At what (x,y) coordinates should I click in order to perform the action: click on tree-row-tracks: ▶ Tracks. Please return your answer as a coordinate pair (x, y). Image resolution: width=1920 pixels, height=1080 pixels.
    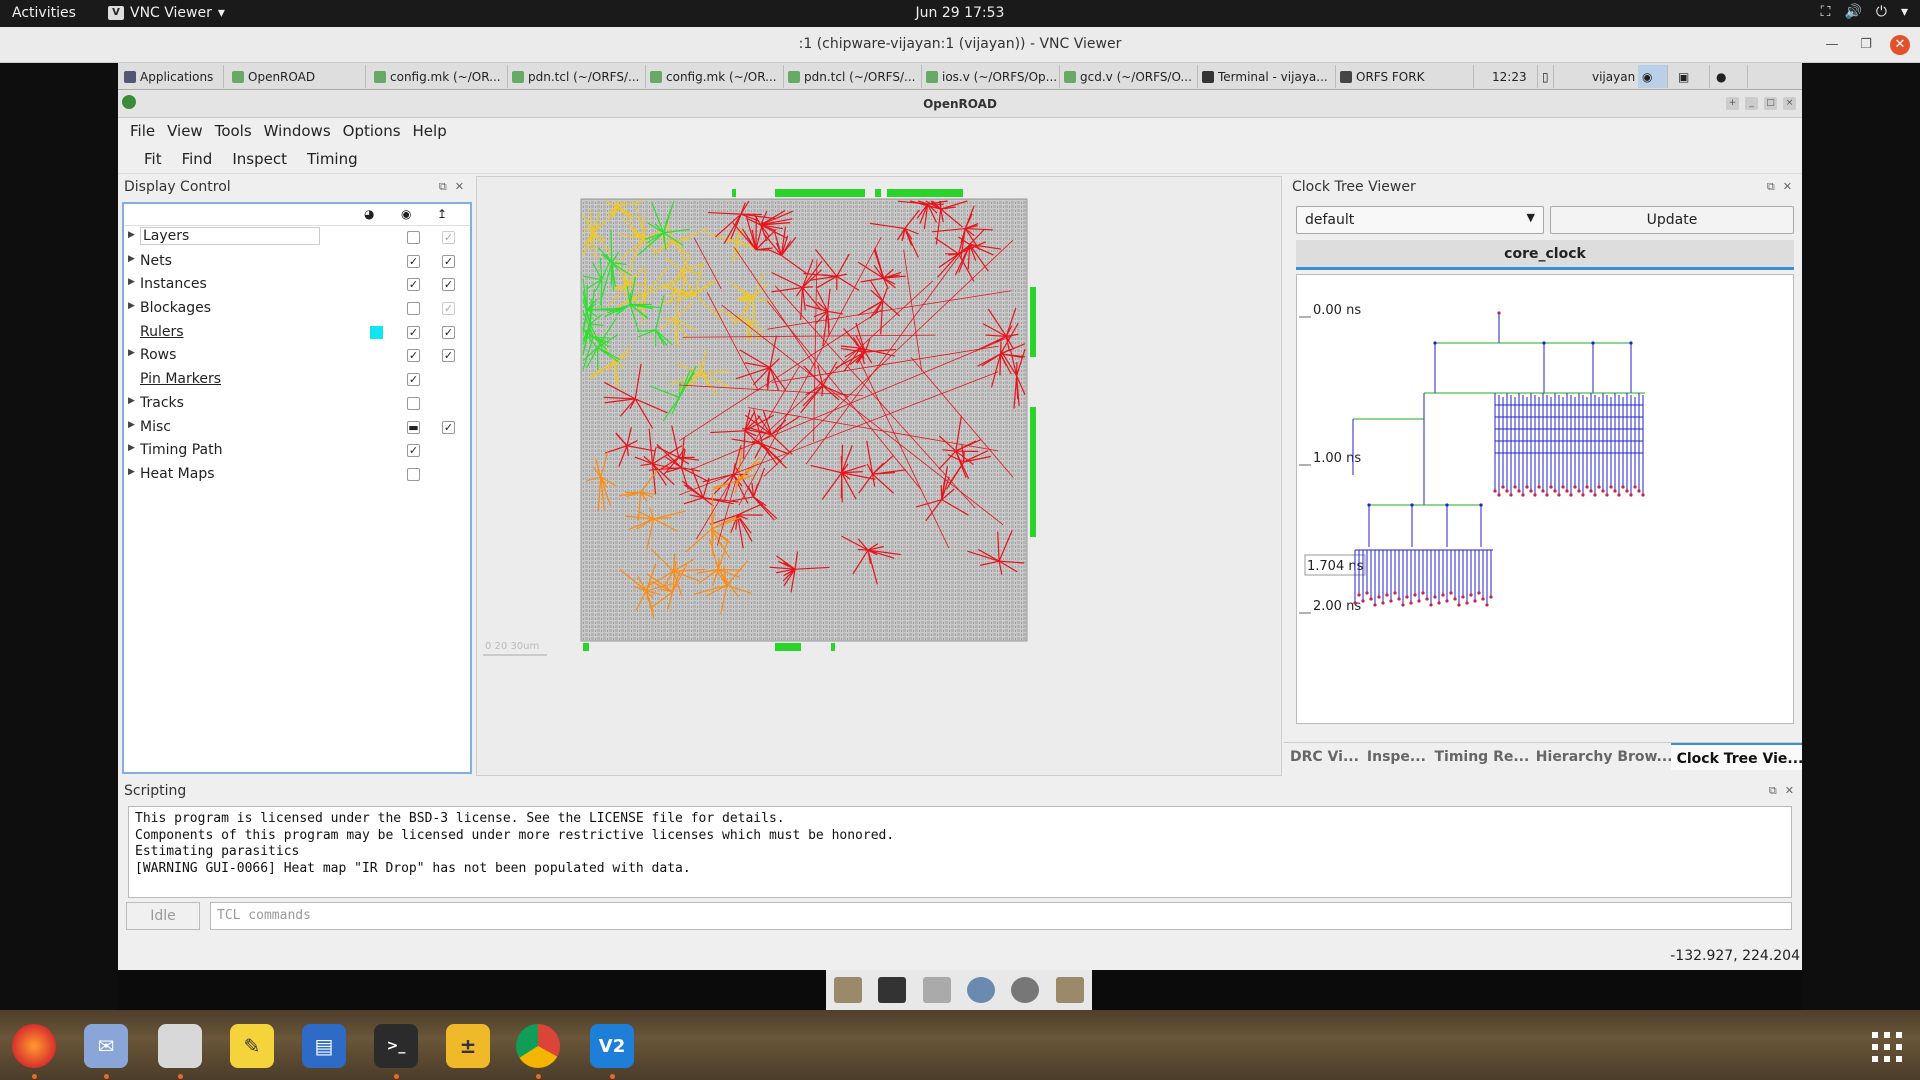
    Looking at the image, I should click on (297, 404).